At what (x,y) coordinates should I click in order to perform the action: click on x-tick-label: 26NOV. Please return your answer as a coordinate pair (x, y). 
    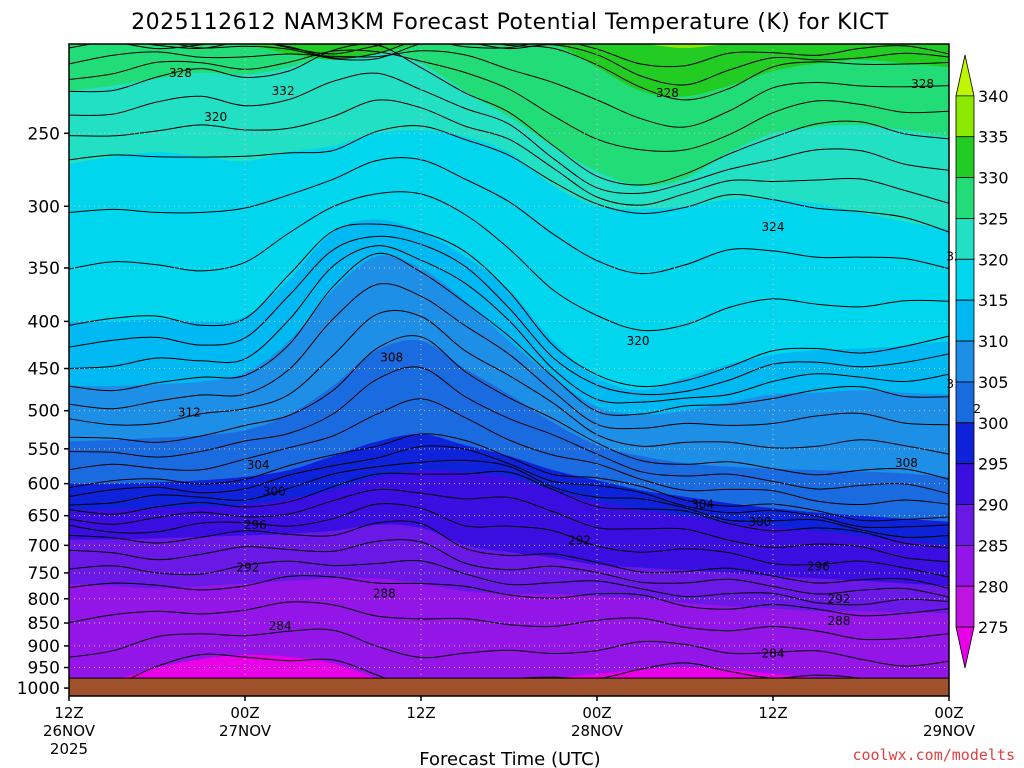
    Looking at the image, I should click on (69, 731).